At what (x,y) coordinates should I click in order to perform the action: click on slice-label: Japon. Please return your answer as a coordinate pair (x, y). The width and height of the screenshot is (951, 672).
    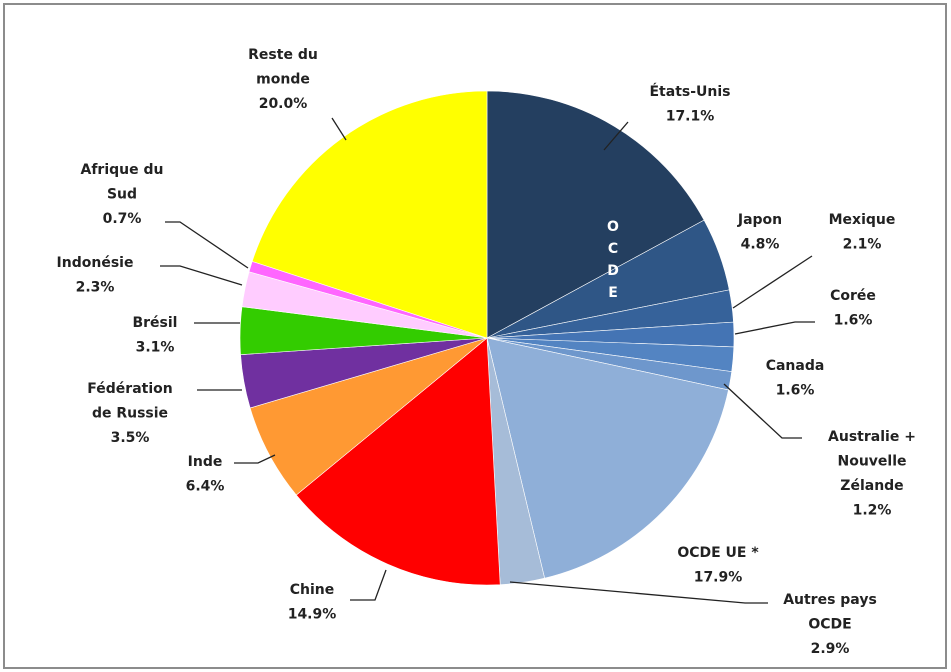
    Looking at the image, I should click on (759, 220).